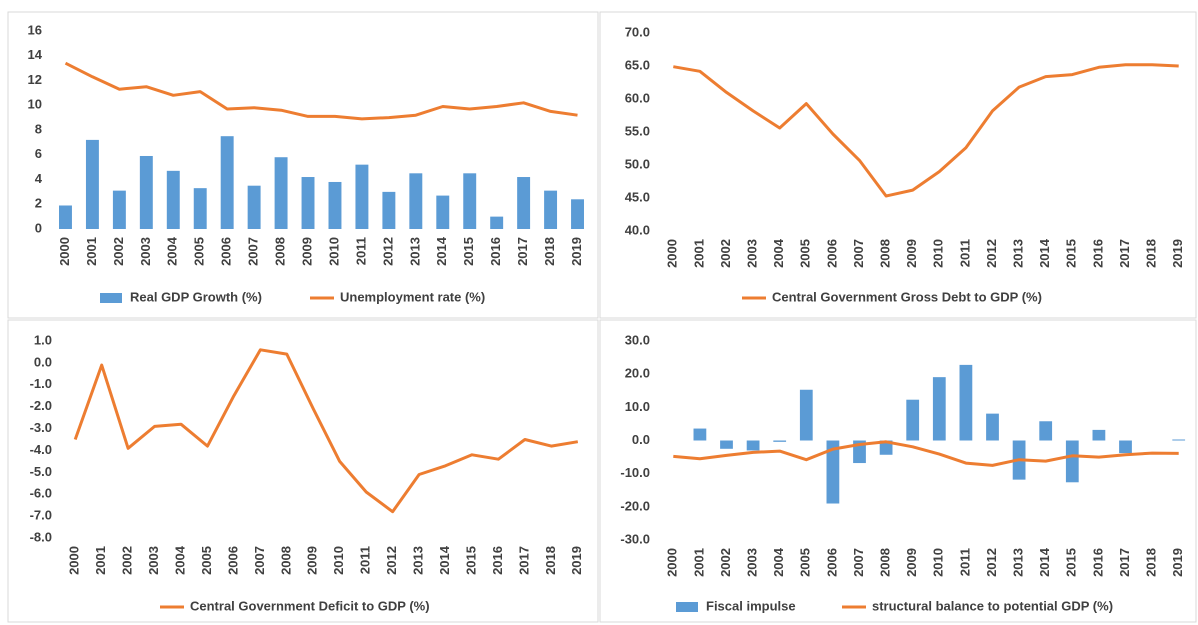  What do you see at coordinates (412, 296) in the screenshot?
I see `legend-label: Unemployment rate (%)` at bounding box center [412, 296].